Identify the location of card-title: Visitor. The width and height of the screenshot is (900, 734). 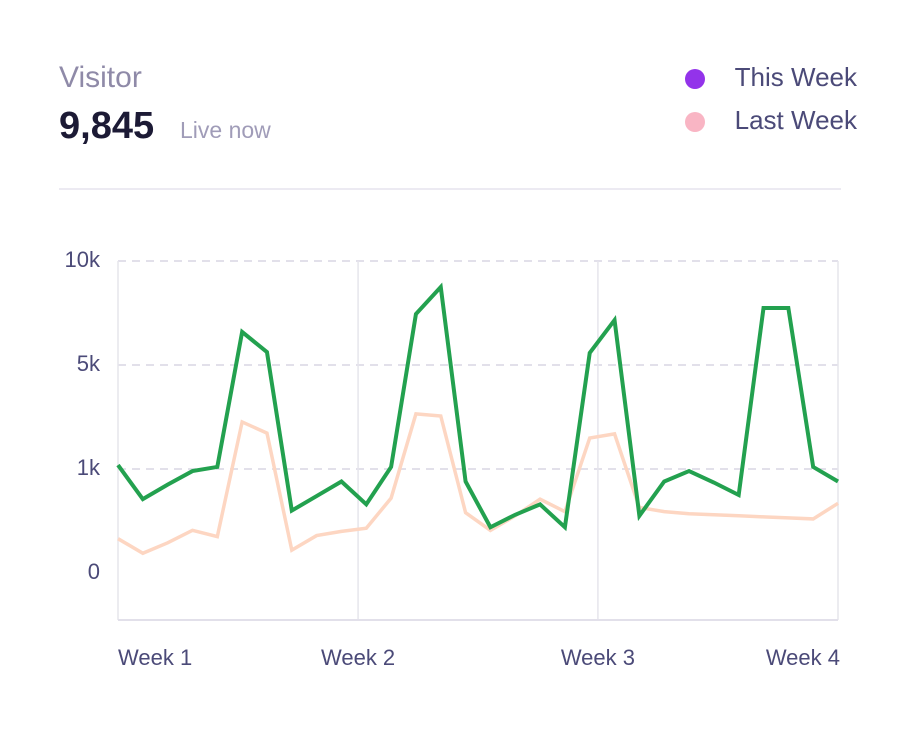
(100, 77).